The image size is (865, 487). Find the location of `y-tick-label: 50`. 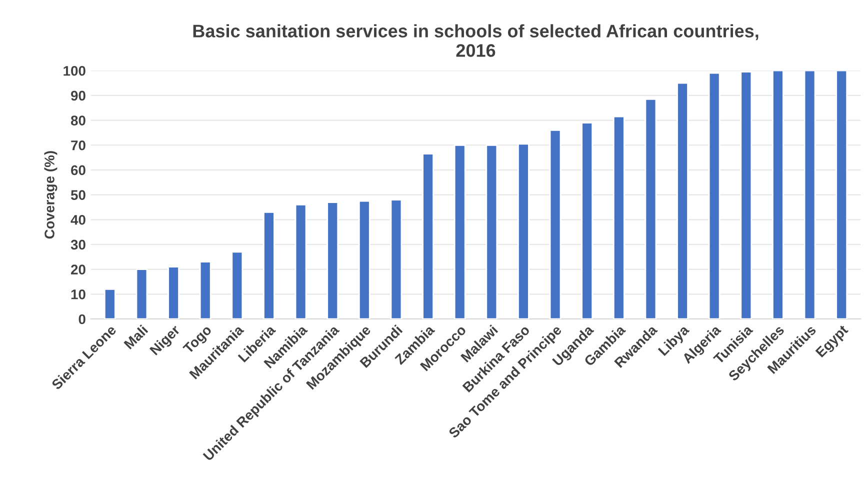

y-tick-label: 50 is located at coordinates (78, 195).